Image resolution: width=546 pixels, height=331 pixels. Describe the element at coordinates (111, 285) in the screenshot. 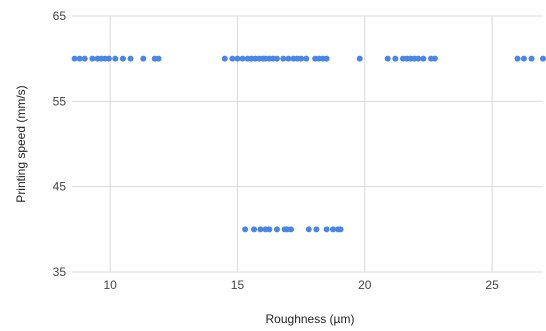

I see `x-tick-label: 10` at that location.